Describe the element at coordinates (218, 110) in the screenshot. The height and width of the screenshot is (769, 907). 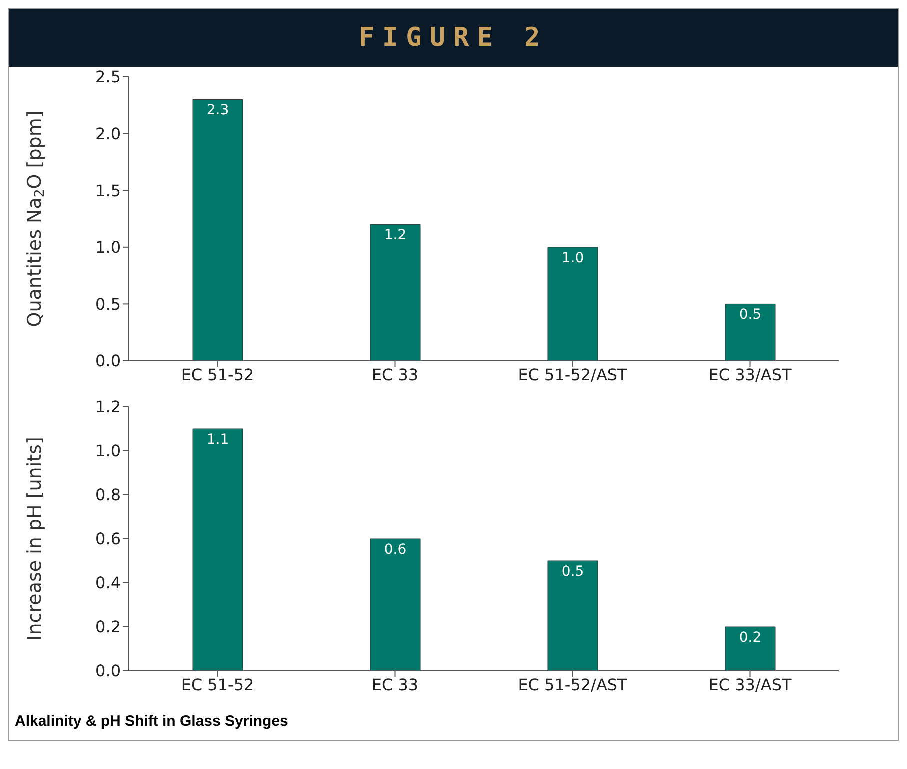
I see `data-label: 2.3` at that location.